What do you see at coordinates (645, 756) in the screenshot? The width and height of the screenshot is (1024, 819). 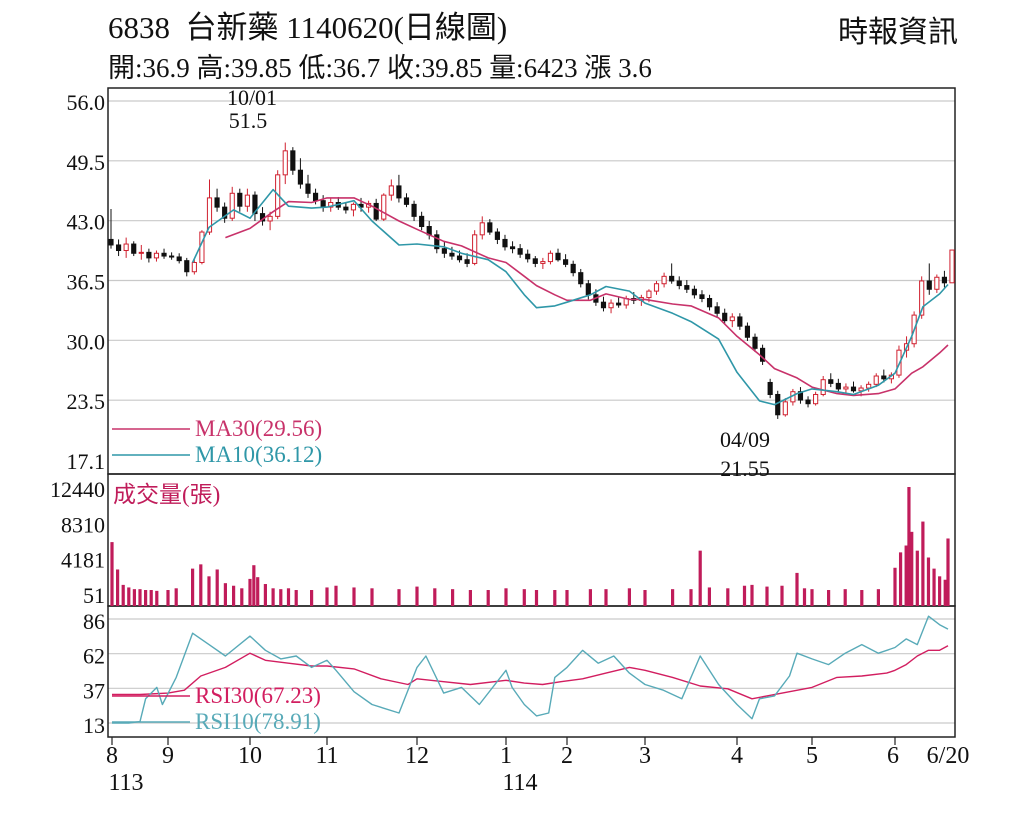 I see `x-tick-label: 3` at bounding box center [645, 756].